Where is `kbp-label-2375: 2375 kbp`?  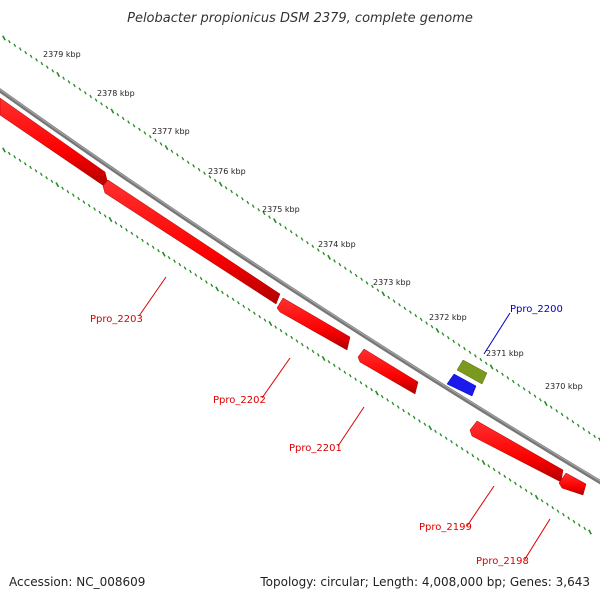 kbp-label-2375: 2375 kbp is located at coordinates (281, 209).